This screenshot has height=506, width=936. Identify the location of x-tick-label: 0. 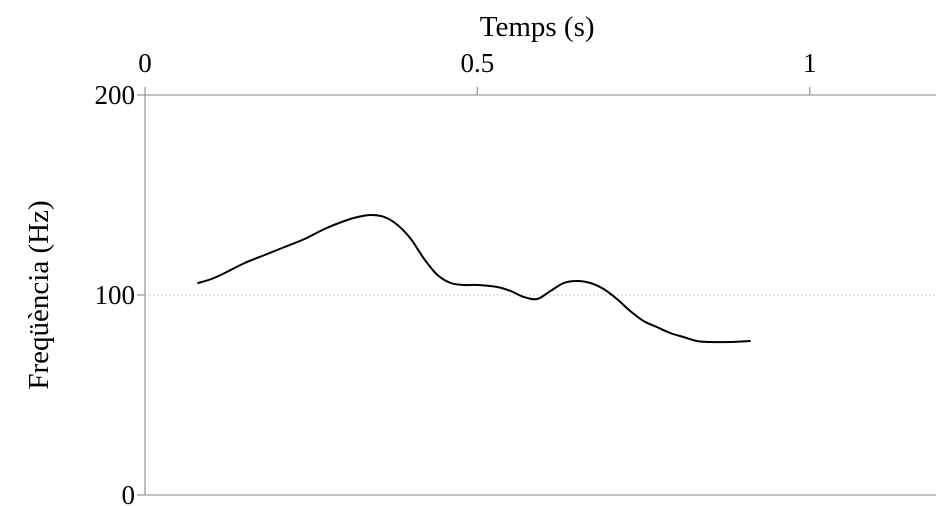
(145, 63).